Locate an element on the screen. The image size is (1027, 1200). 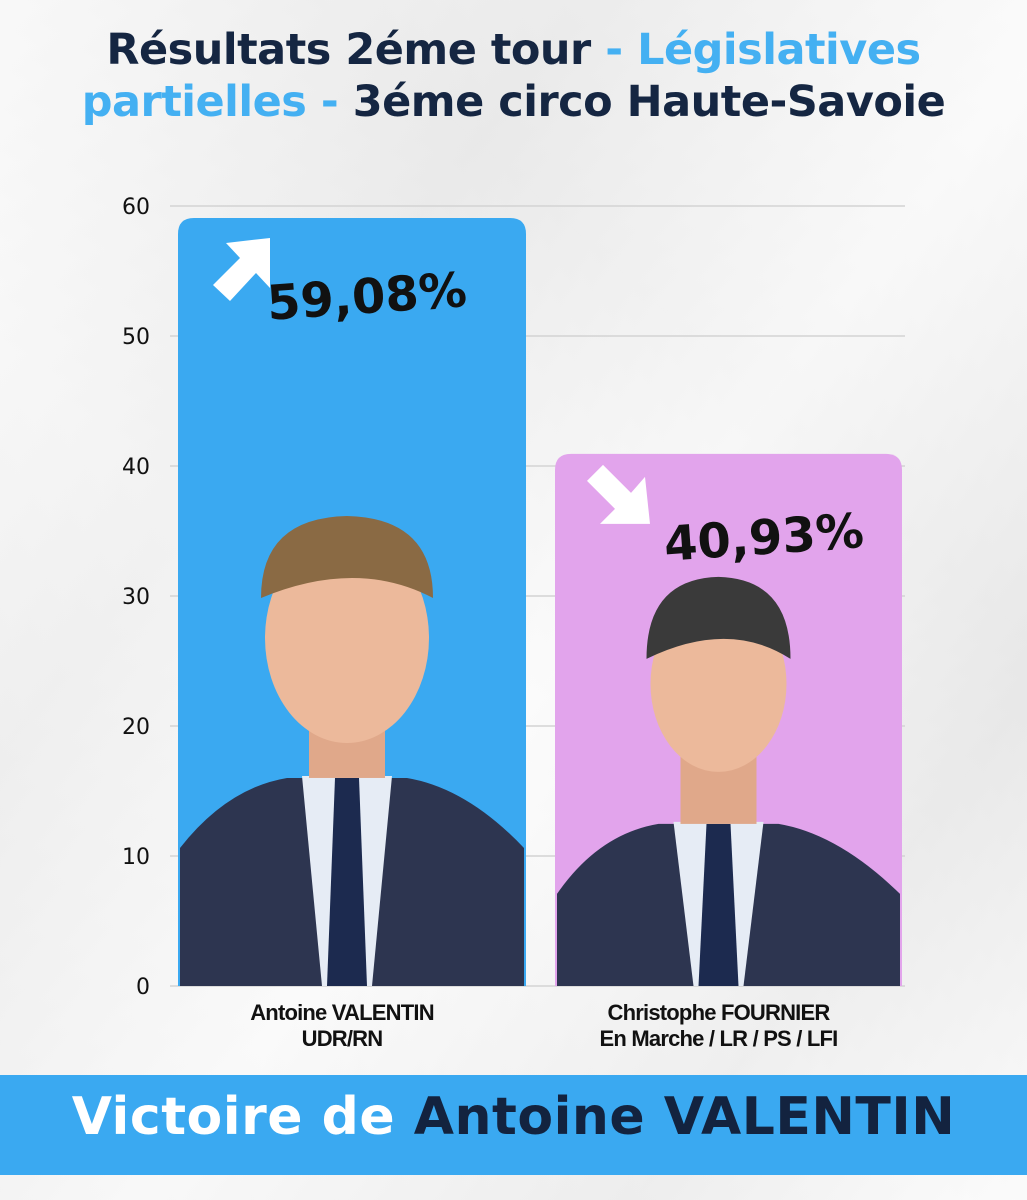
title-part-3: partielles is located at coordinates (194, 102).